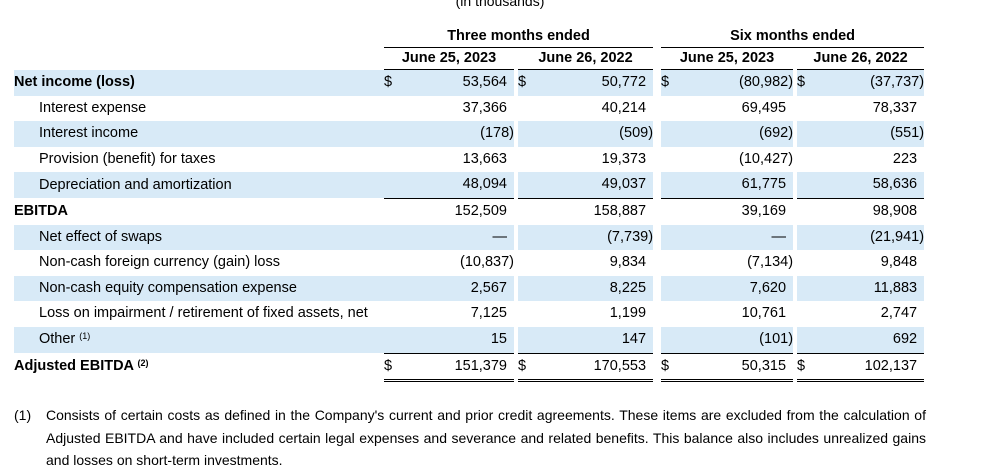  I want to click on cell-value: 49,037, so click(596, 185).